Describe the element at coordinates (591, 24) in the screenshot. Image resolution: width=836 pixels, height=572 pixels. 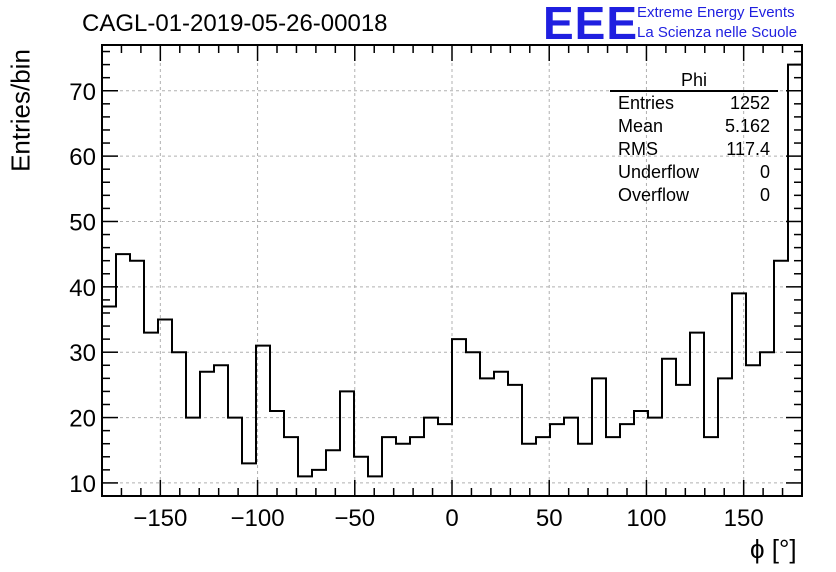
I see `eee-logo: EEE` at that location.